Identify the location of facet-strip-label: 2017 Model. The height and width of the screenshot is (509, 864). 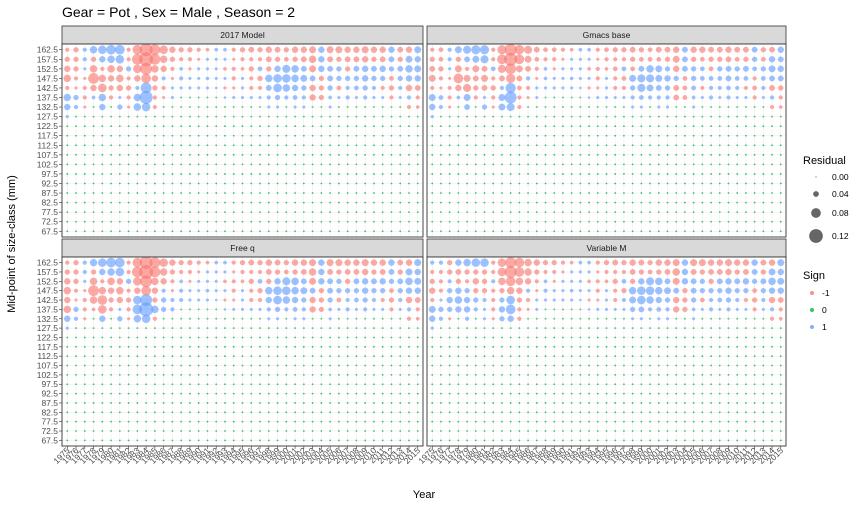
(242, 35).